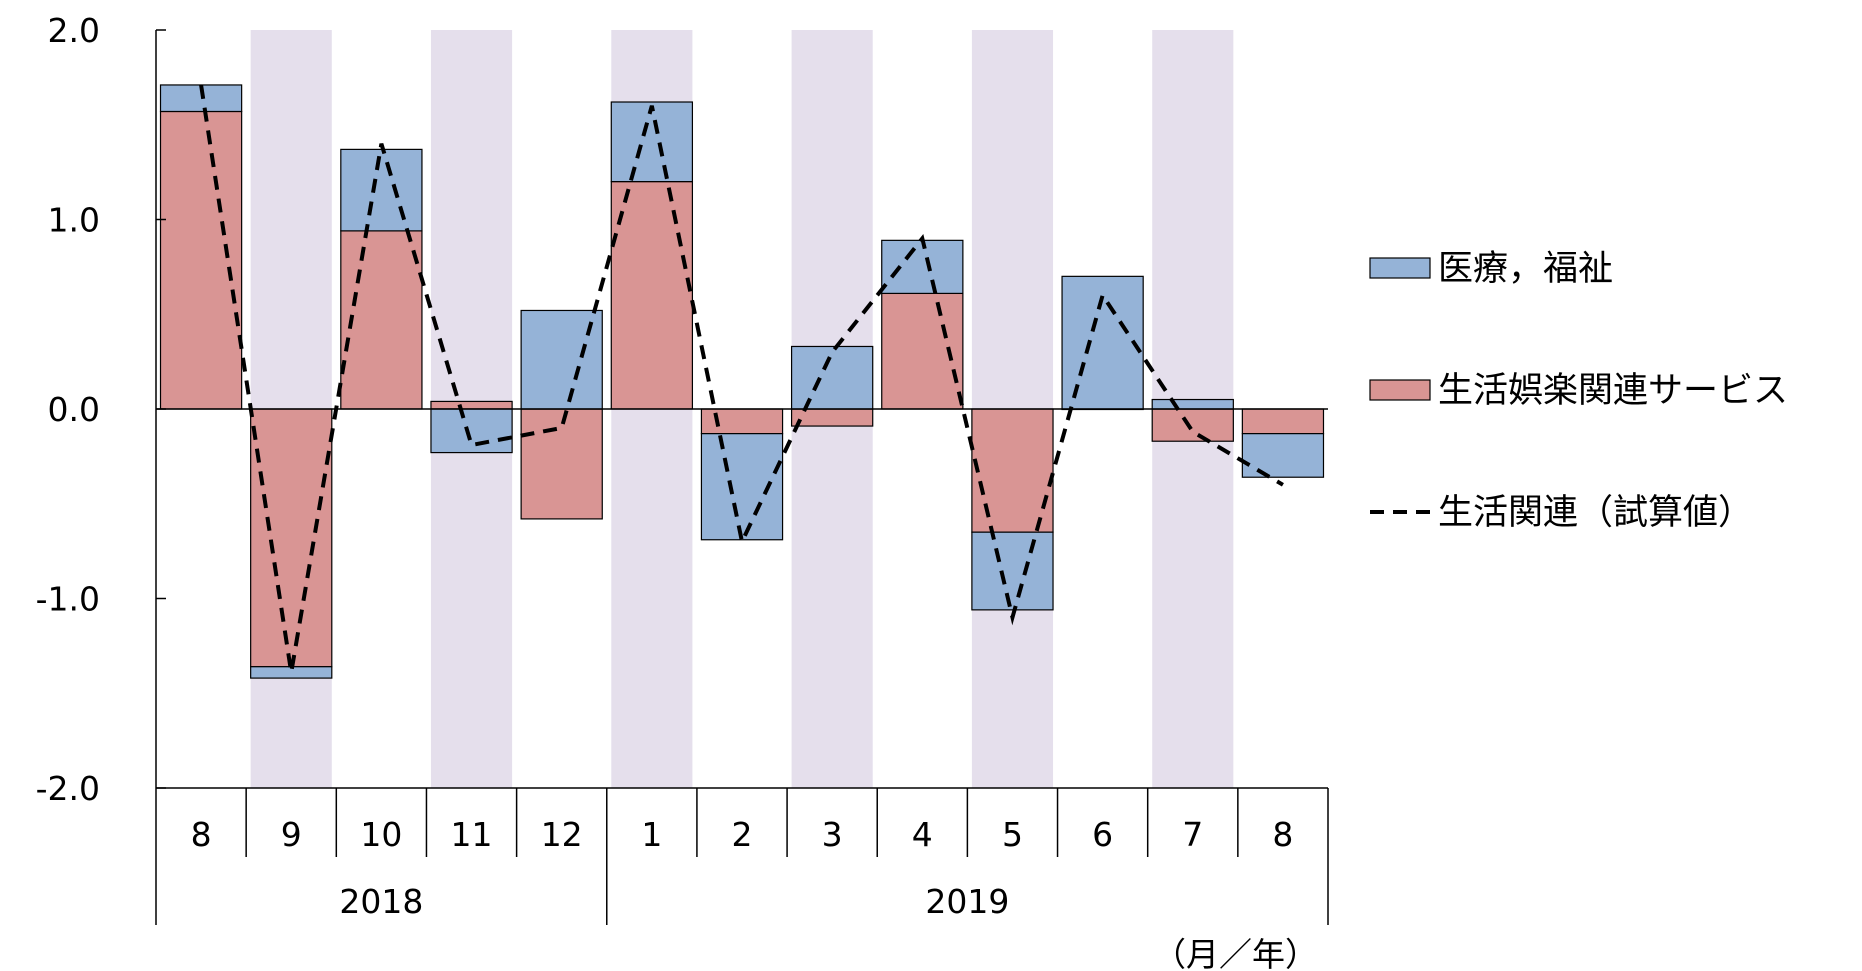  I want to click on x-tick-label-1: 9, so click(291, 834).